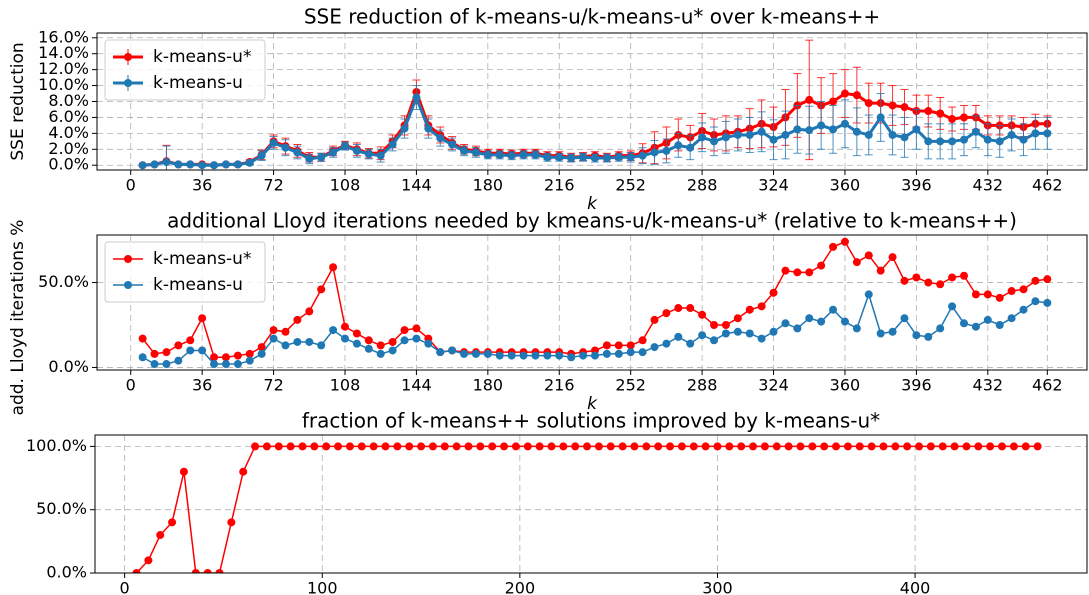 The image size is (1089, 595). I want to click on x-tick-label: 100, so click(322, 587).